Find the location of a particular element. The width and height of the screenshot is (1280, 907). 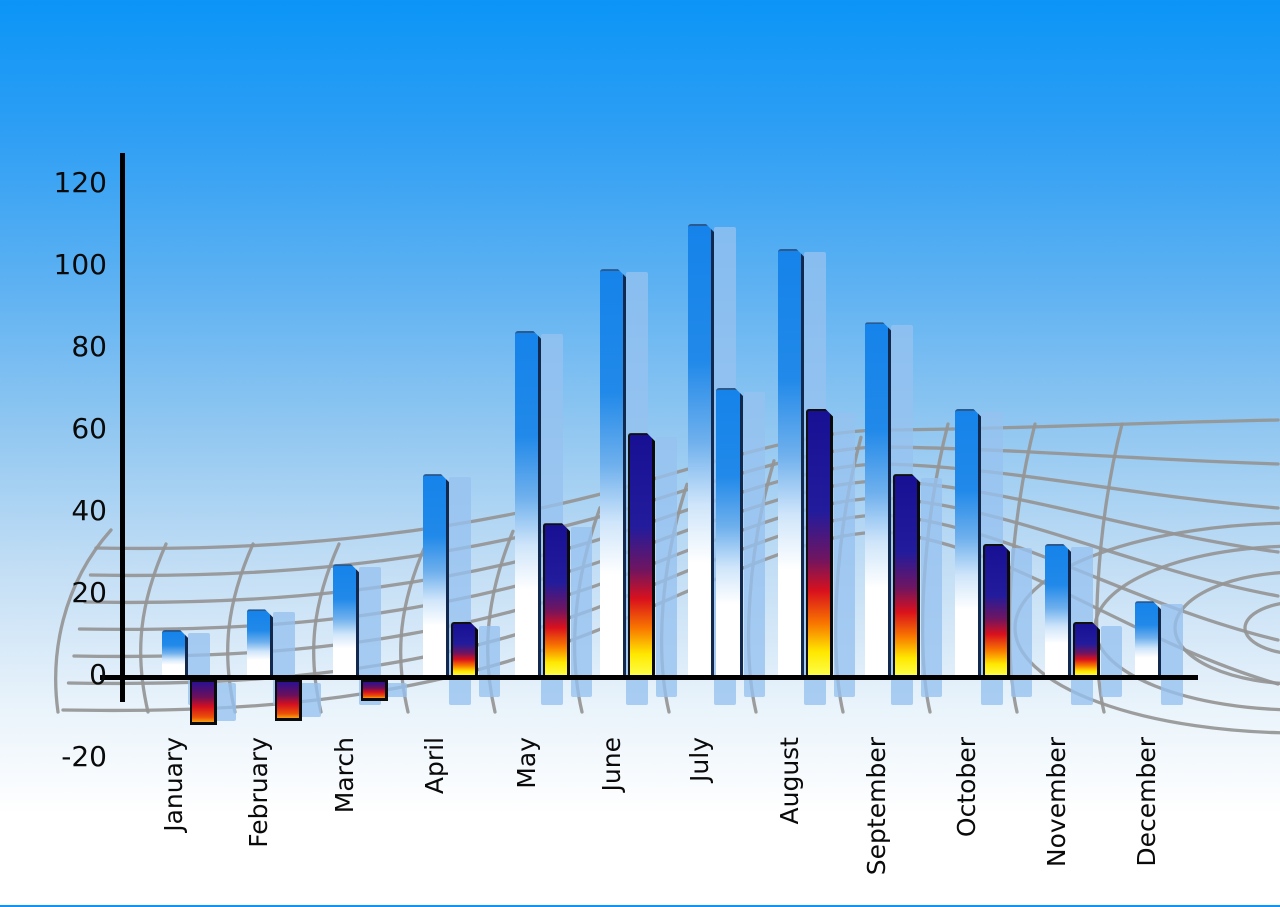

bar-may-blue is located at coordinates (528, 503).